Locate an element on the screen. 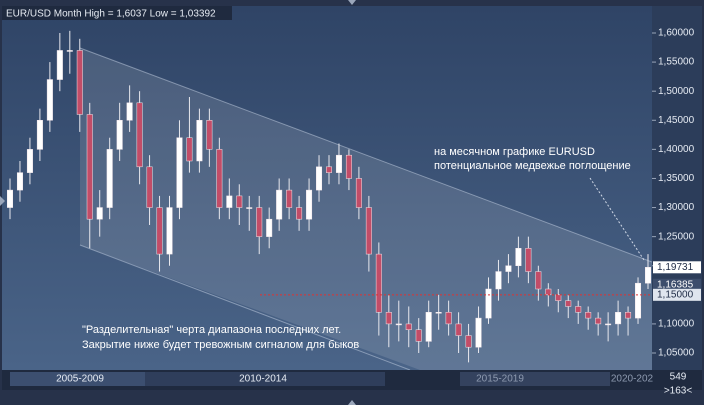 This screenshot has height=405, width=704. y-axis-area is located at coordinates (677, 188).